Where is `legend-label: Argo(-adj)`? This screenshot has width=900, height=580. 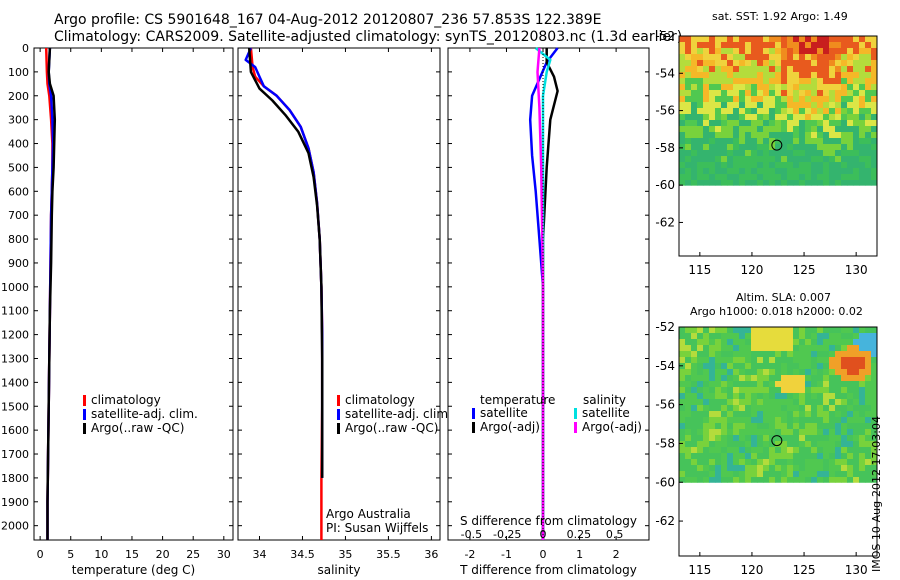
legend-label: Argo(-adj) is located at coordinates (612, 427).